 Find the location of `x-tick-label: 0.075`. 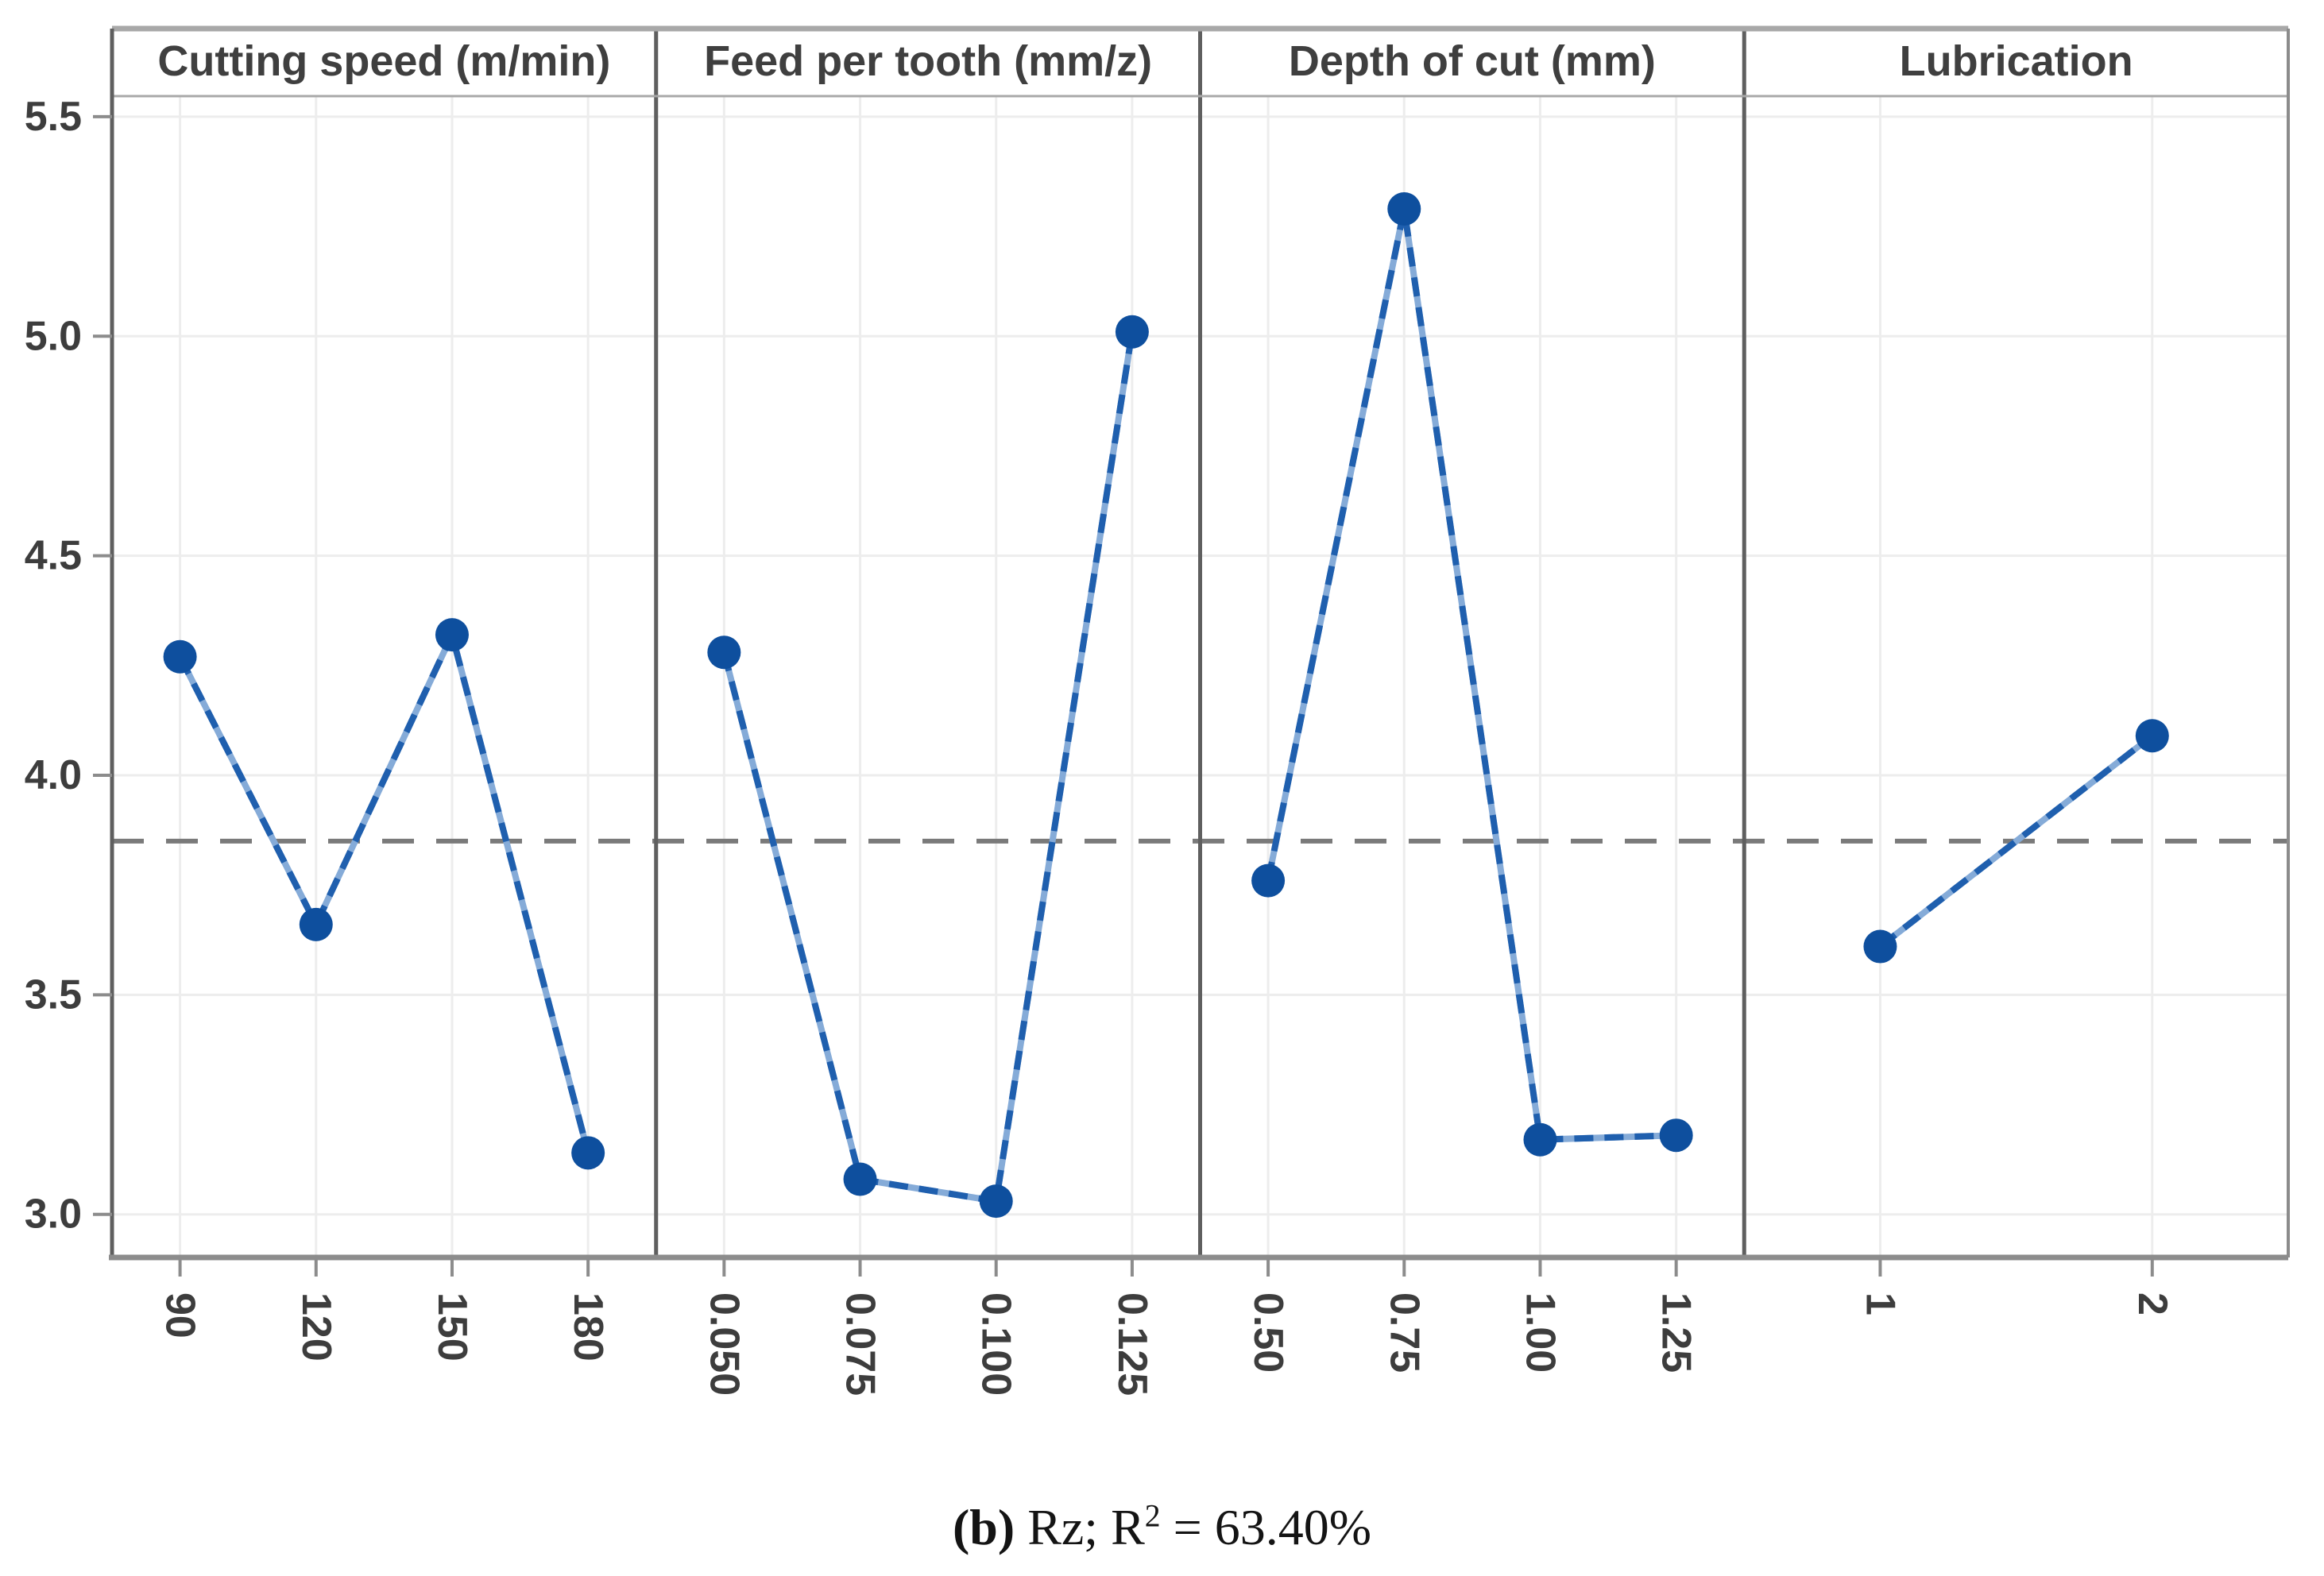

x-tick-label: 0.075 is located at coordinates (860, 1344).